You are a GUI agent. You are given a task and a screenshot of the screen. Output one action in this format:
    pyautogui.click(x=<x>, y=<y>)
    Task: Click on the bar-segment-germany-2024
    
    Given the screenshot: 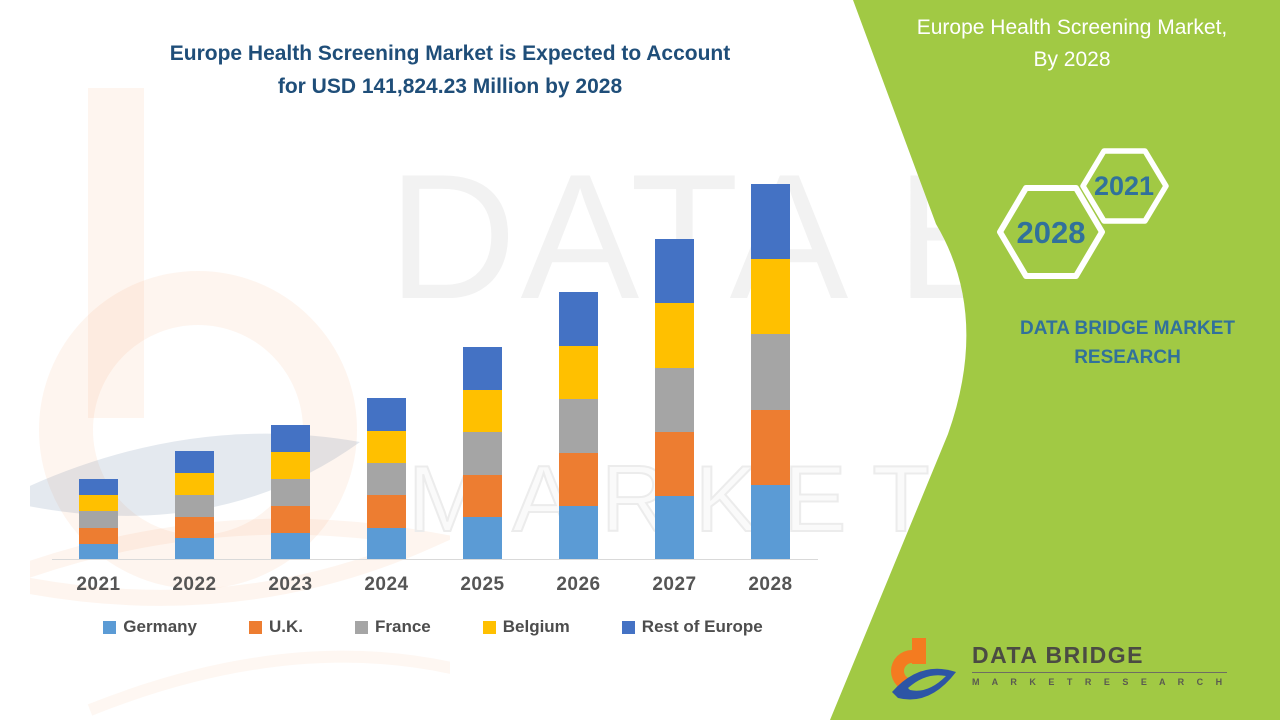 What is the action you would take?
    pyautogui.click(x=386, y=543)
    